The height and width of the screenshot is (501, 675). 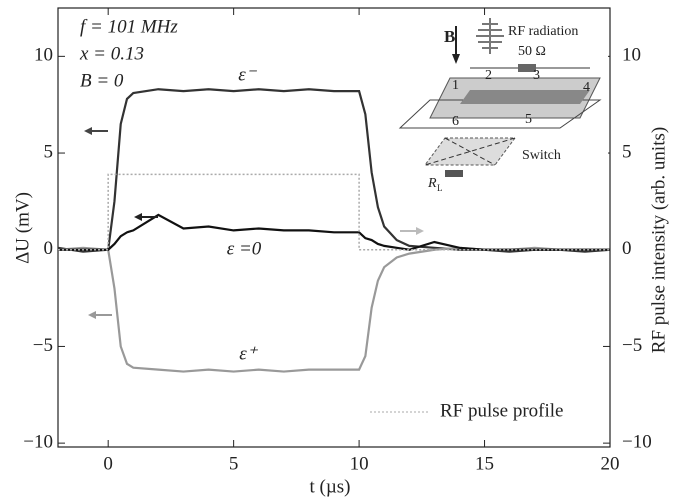 I want to click on inset-label: L, so click(x=440, y=188).